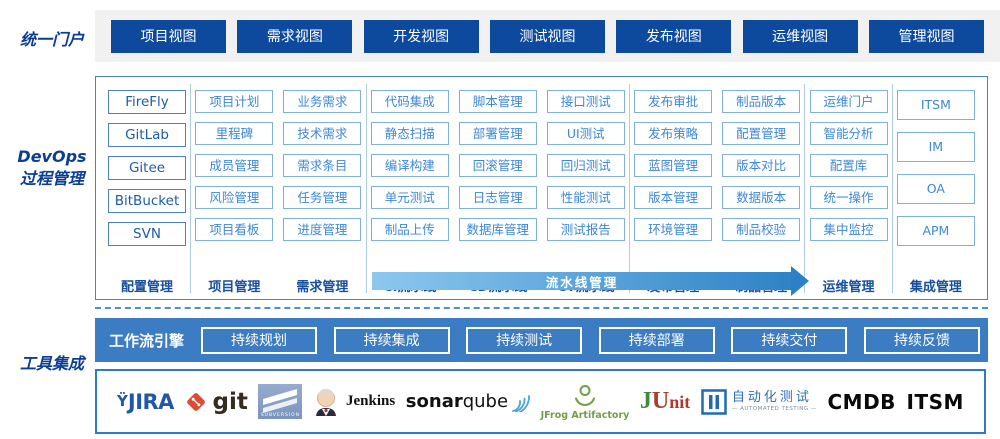  I want to click on process-column: 接口测试UI测试回归测试性能测试测试报告CT流水线, so click(585, 192).